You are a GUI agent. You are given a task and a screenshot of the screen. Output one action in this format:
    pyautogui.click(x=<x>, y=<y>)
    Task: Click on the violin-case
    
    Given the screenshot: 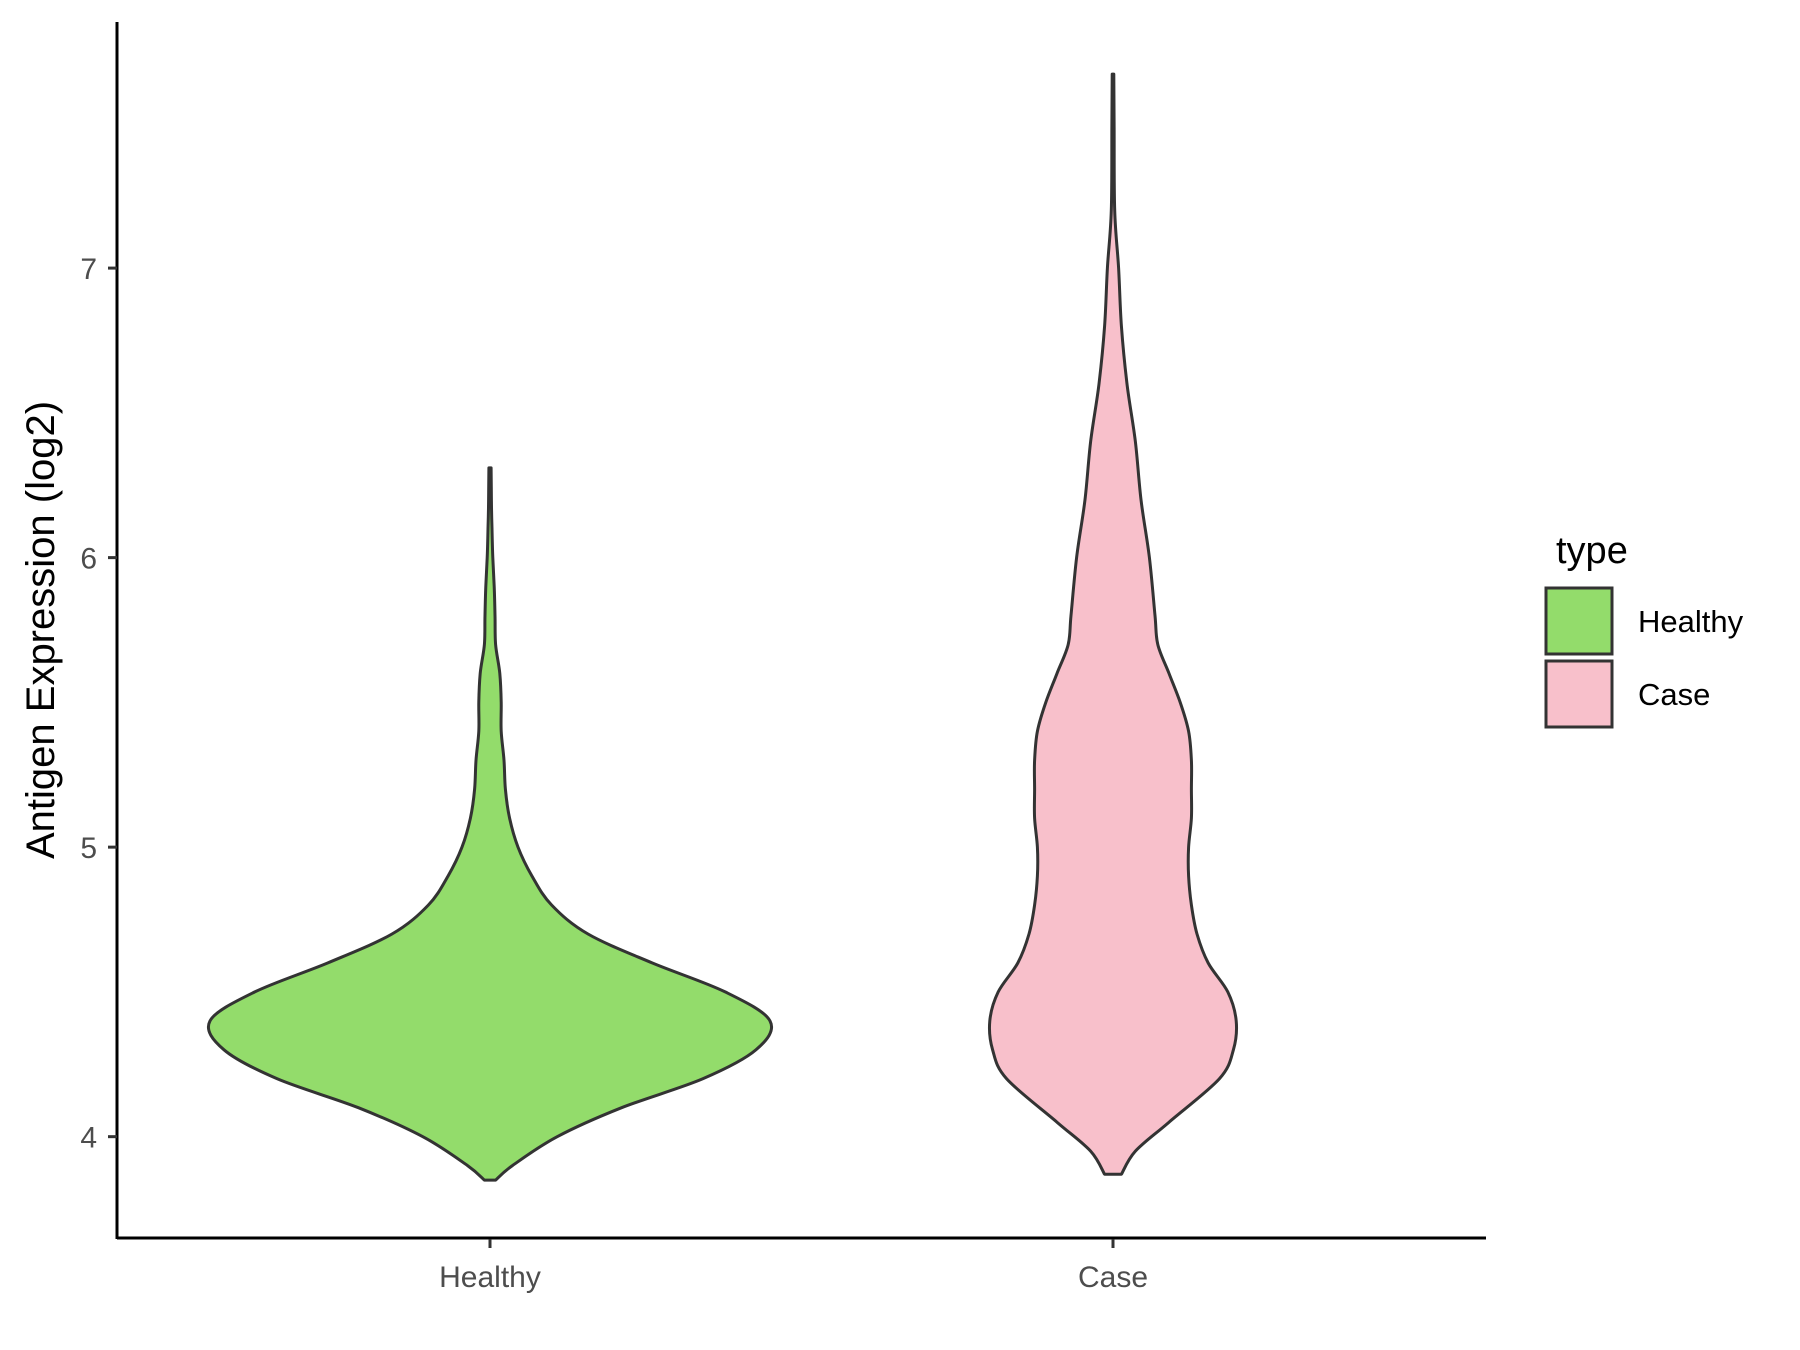 What is the action you would take?
    pyautogui.click(x=1113, y=624)
    